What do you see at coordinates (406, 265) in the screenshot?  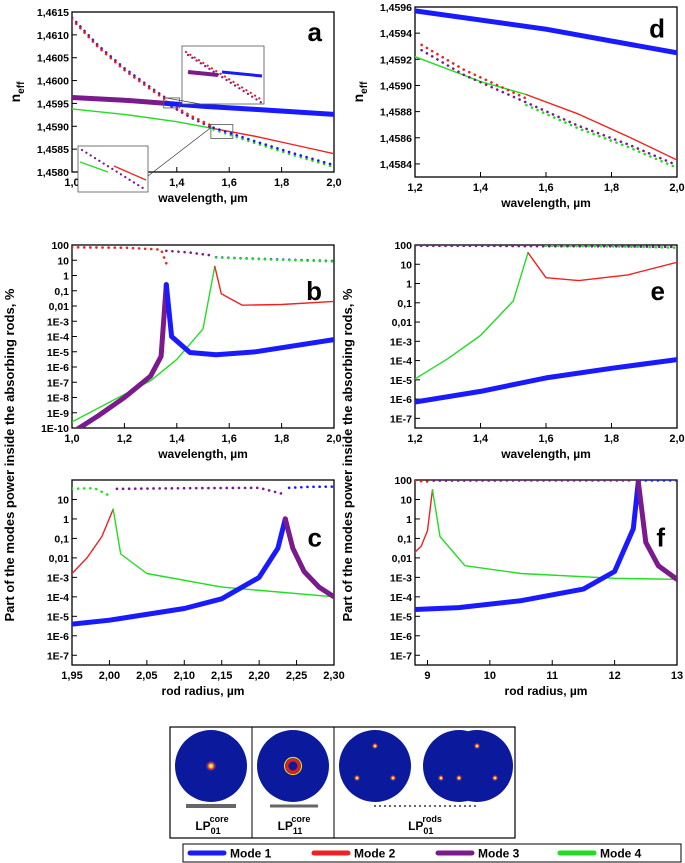 I see `y-tick-label-e: 10` at bounding box center [406, 265].